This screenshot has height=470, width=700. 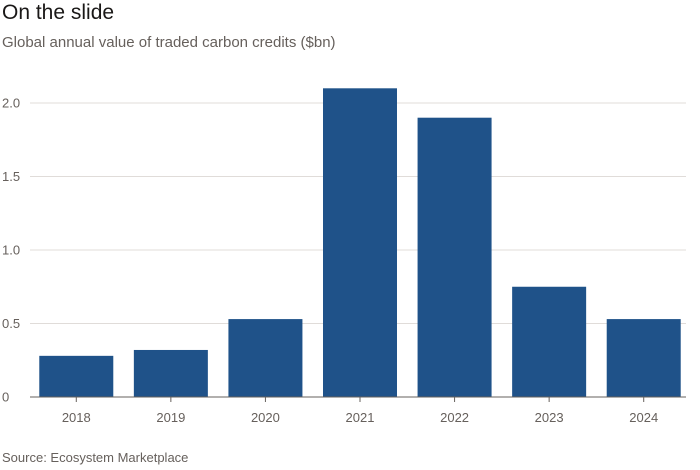 I want to click on y-tick-label: 0, so click(x=5, y=397).